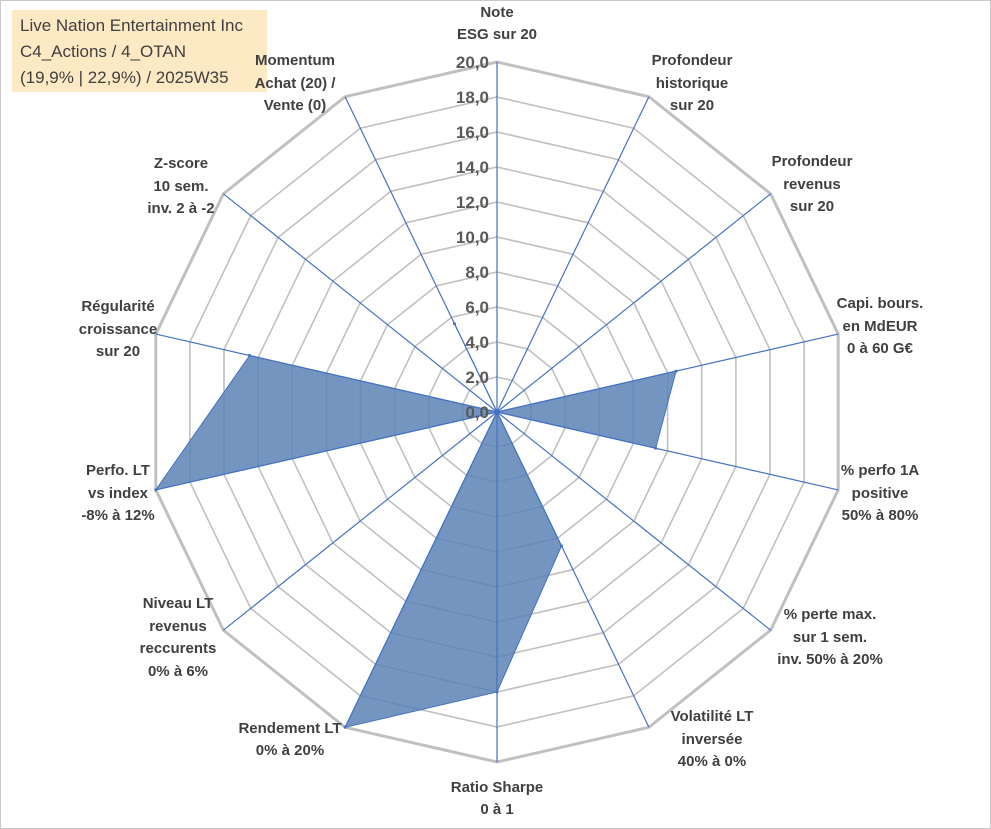  What do you see at coordinates (178, 638) in the screenshot?
I see `axis-label-10: Niveau LT revenus reccurents 0% à 6%` at bounding box center [178, 638].